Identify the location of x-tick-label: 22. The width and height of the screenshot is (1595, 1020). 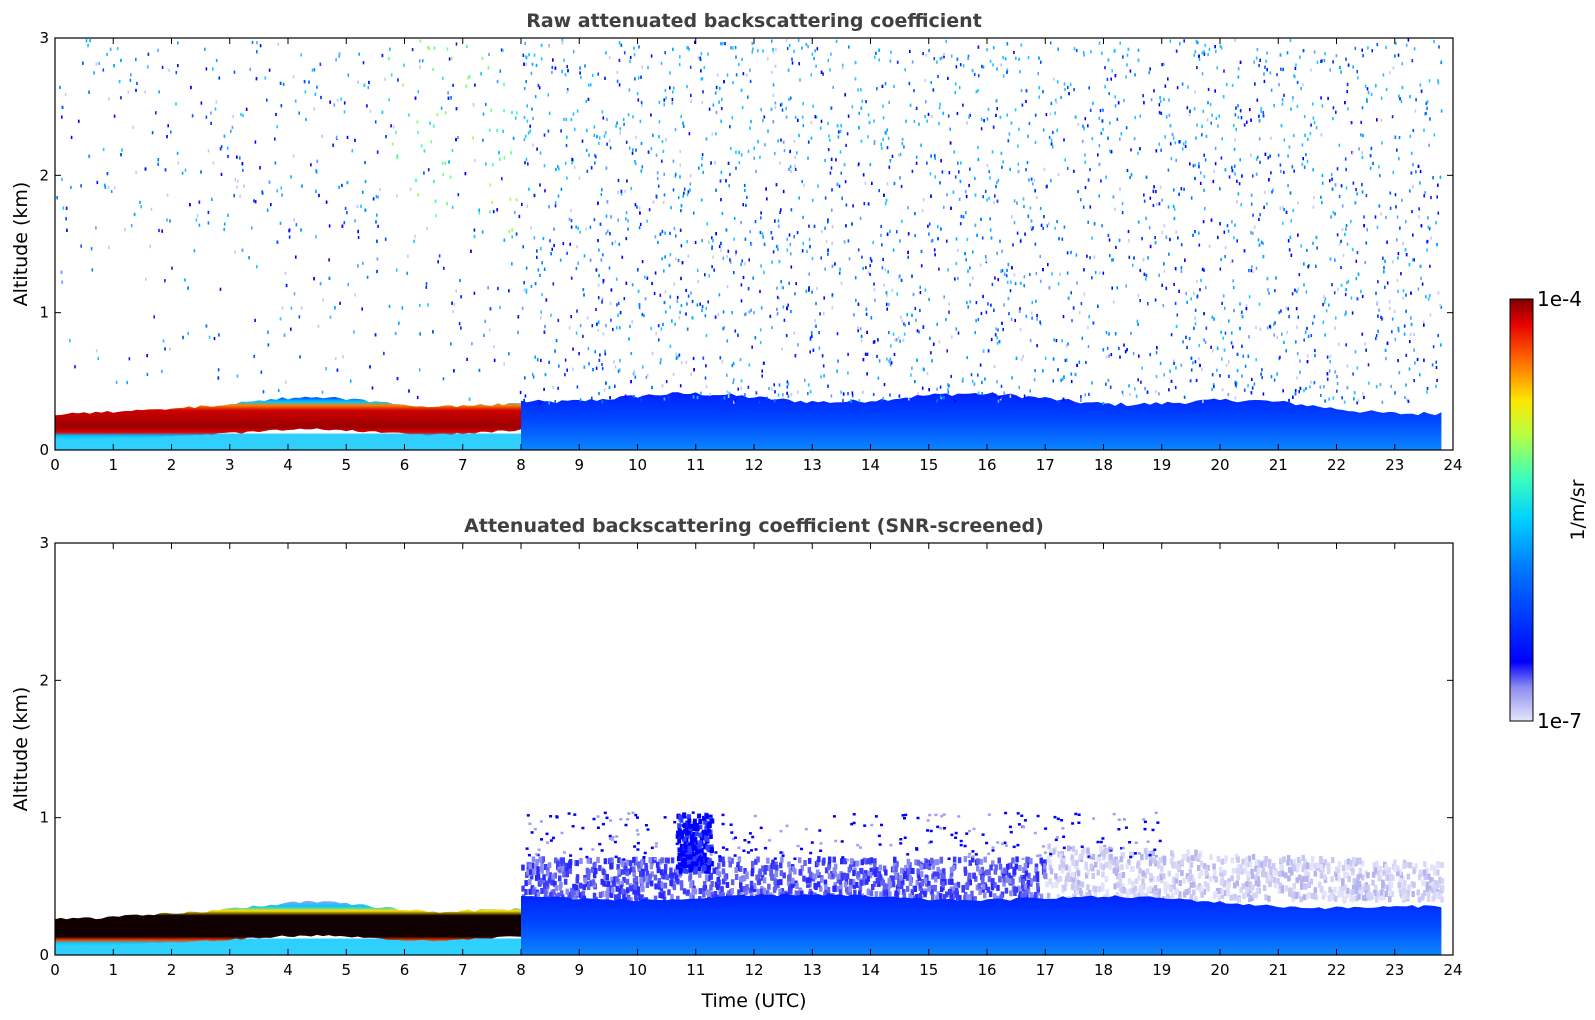
(1336, 970).